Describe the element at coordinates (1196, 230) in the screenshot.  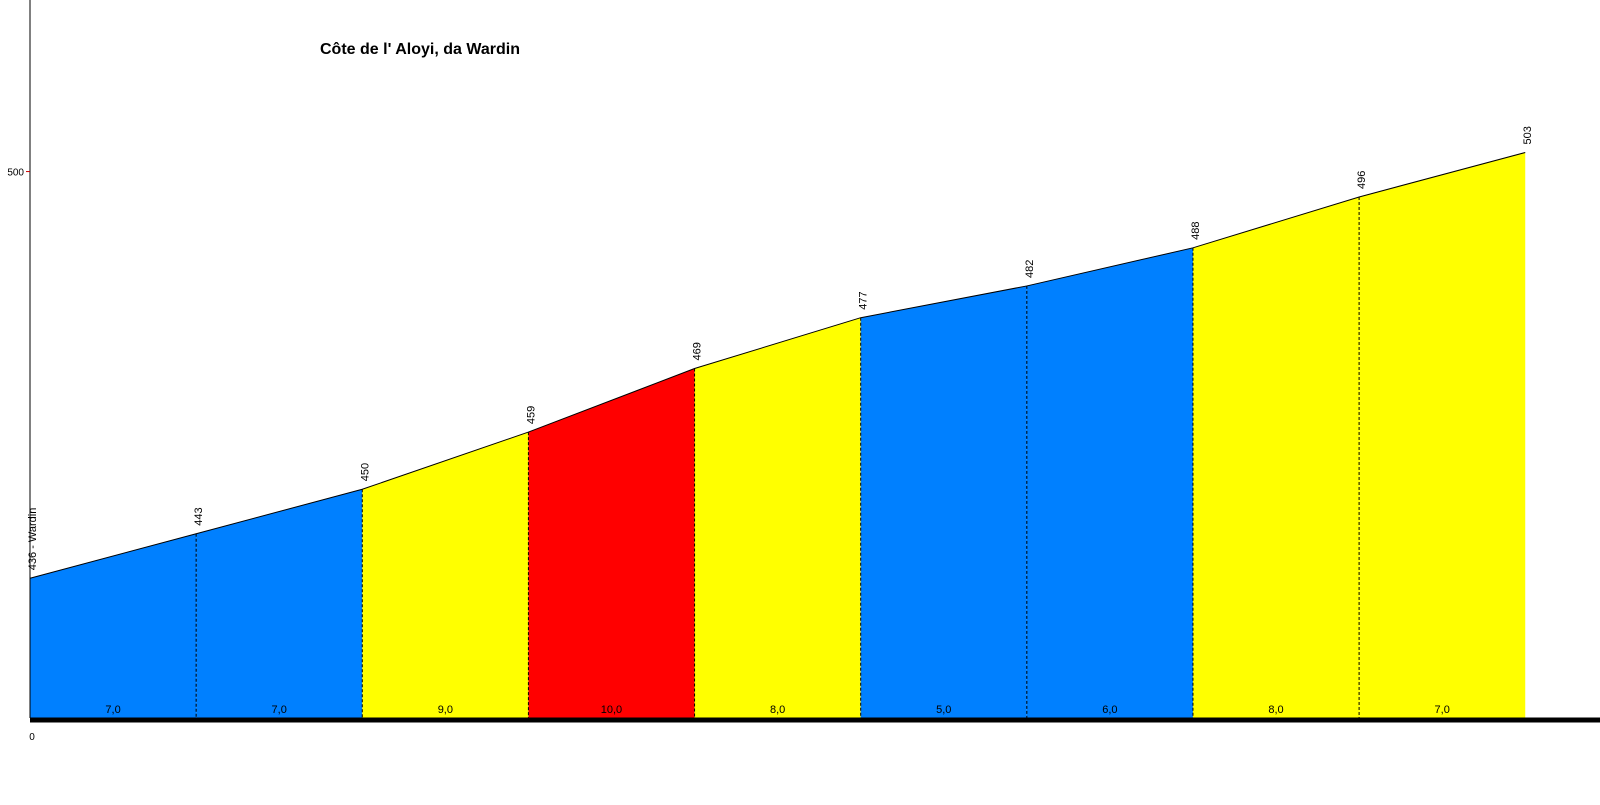
I see `elevation-label: 488` at that location.